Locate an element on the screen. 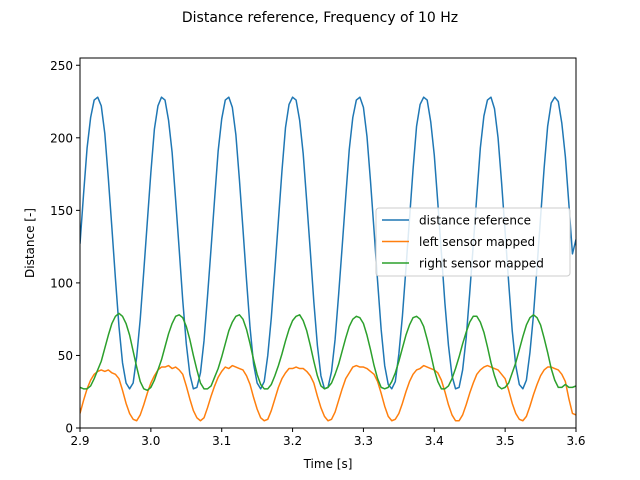 This screenshot has width=640, height=480. y-tick-label: 250 is located at coordinates (61, 66).